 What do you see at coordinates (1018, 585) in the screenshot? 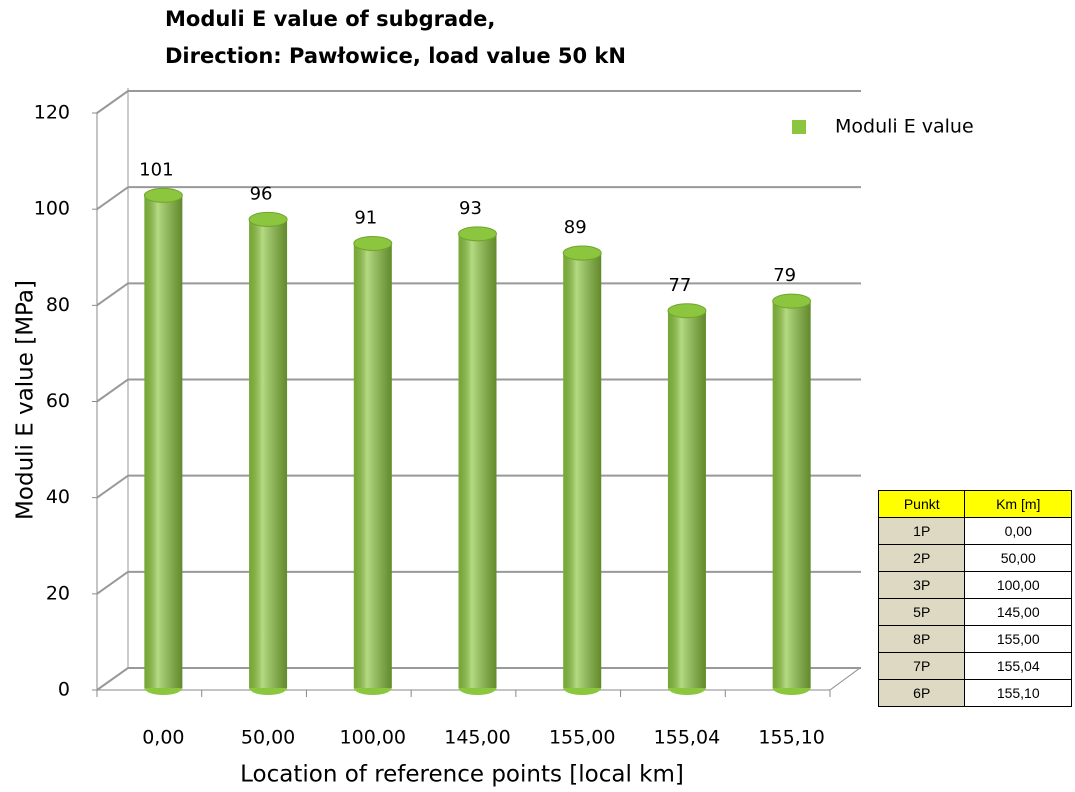
I see `table-cell: 100,00` at bounding box center [1018, 585].